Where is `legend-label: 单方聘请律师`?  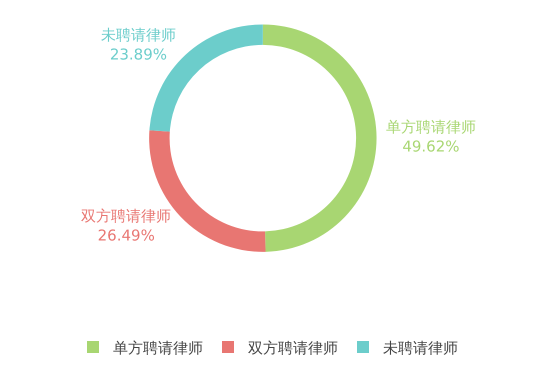
legend-label: 单方聘请律师 is located at coordinates (158, 347).